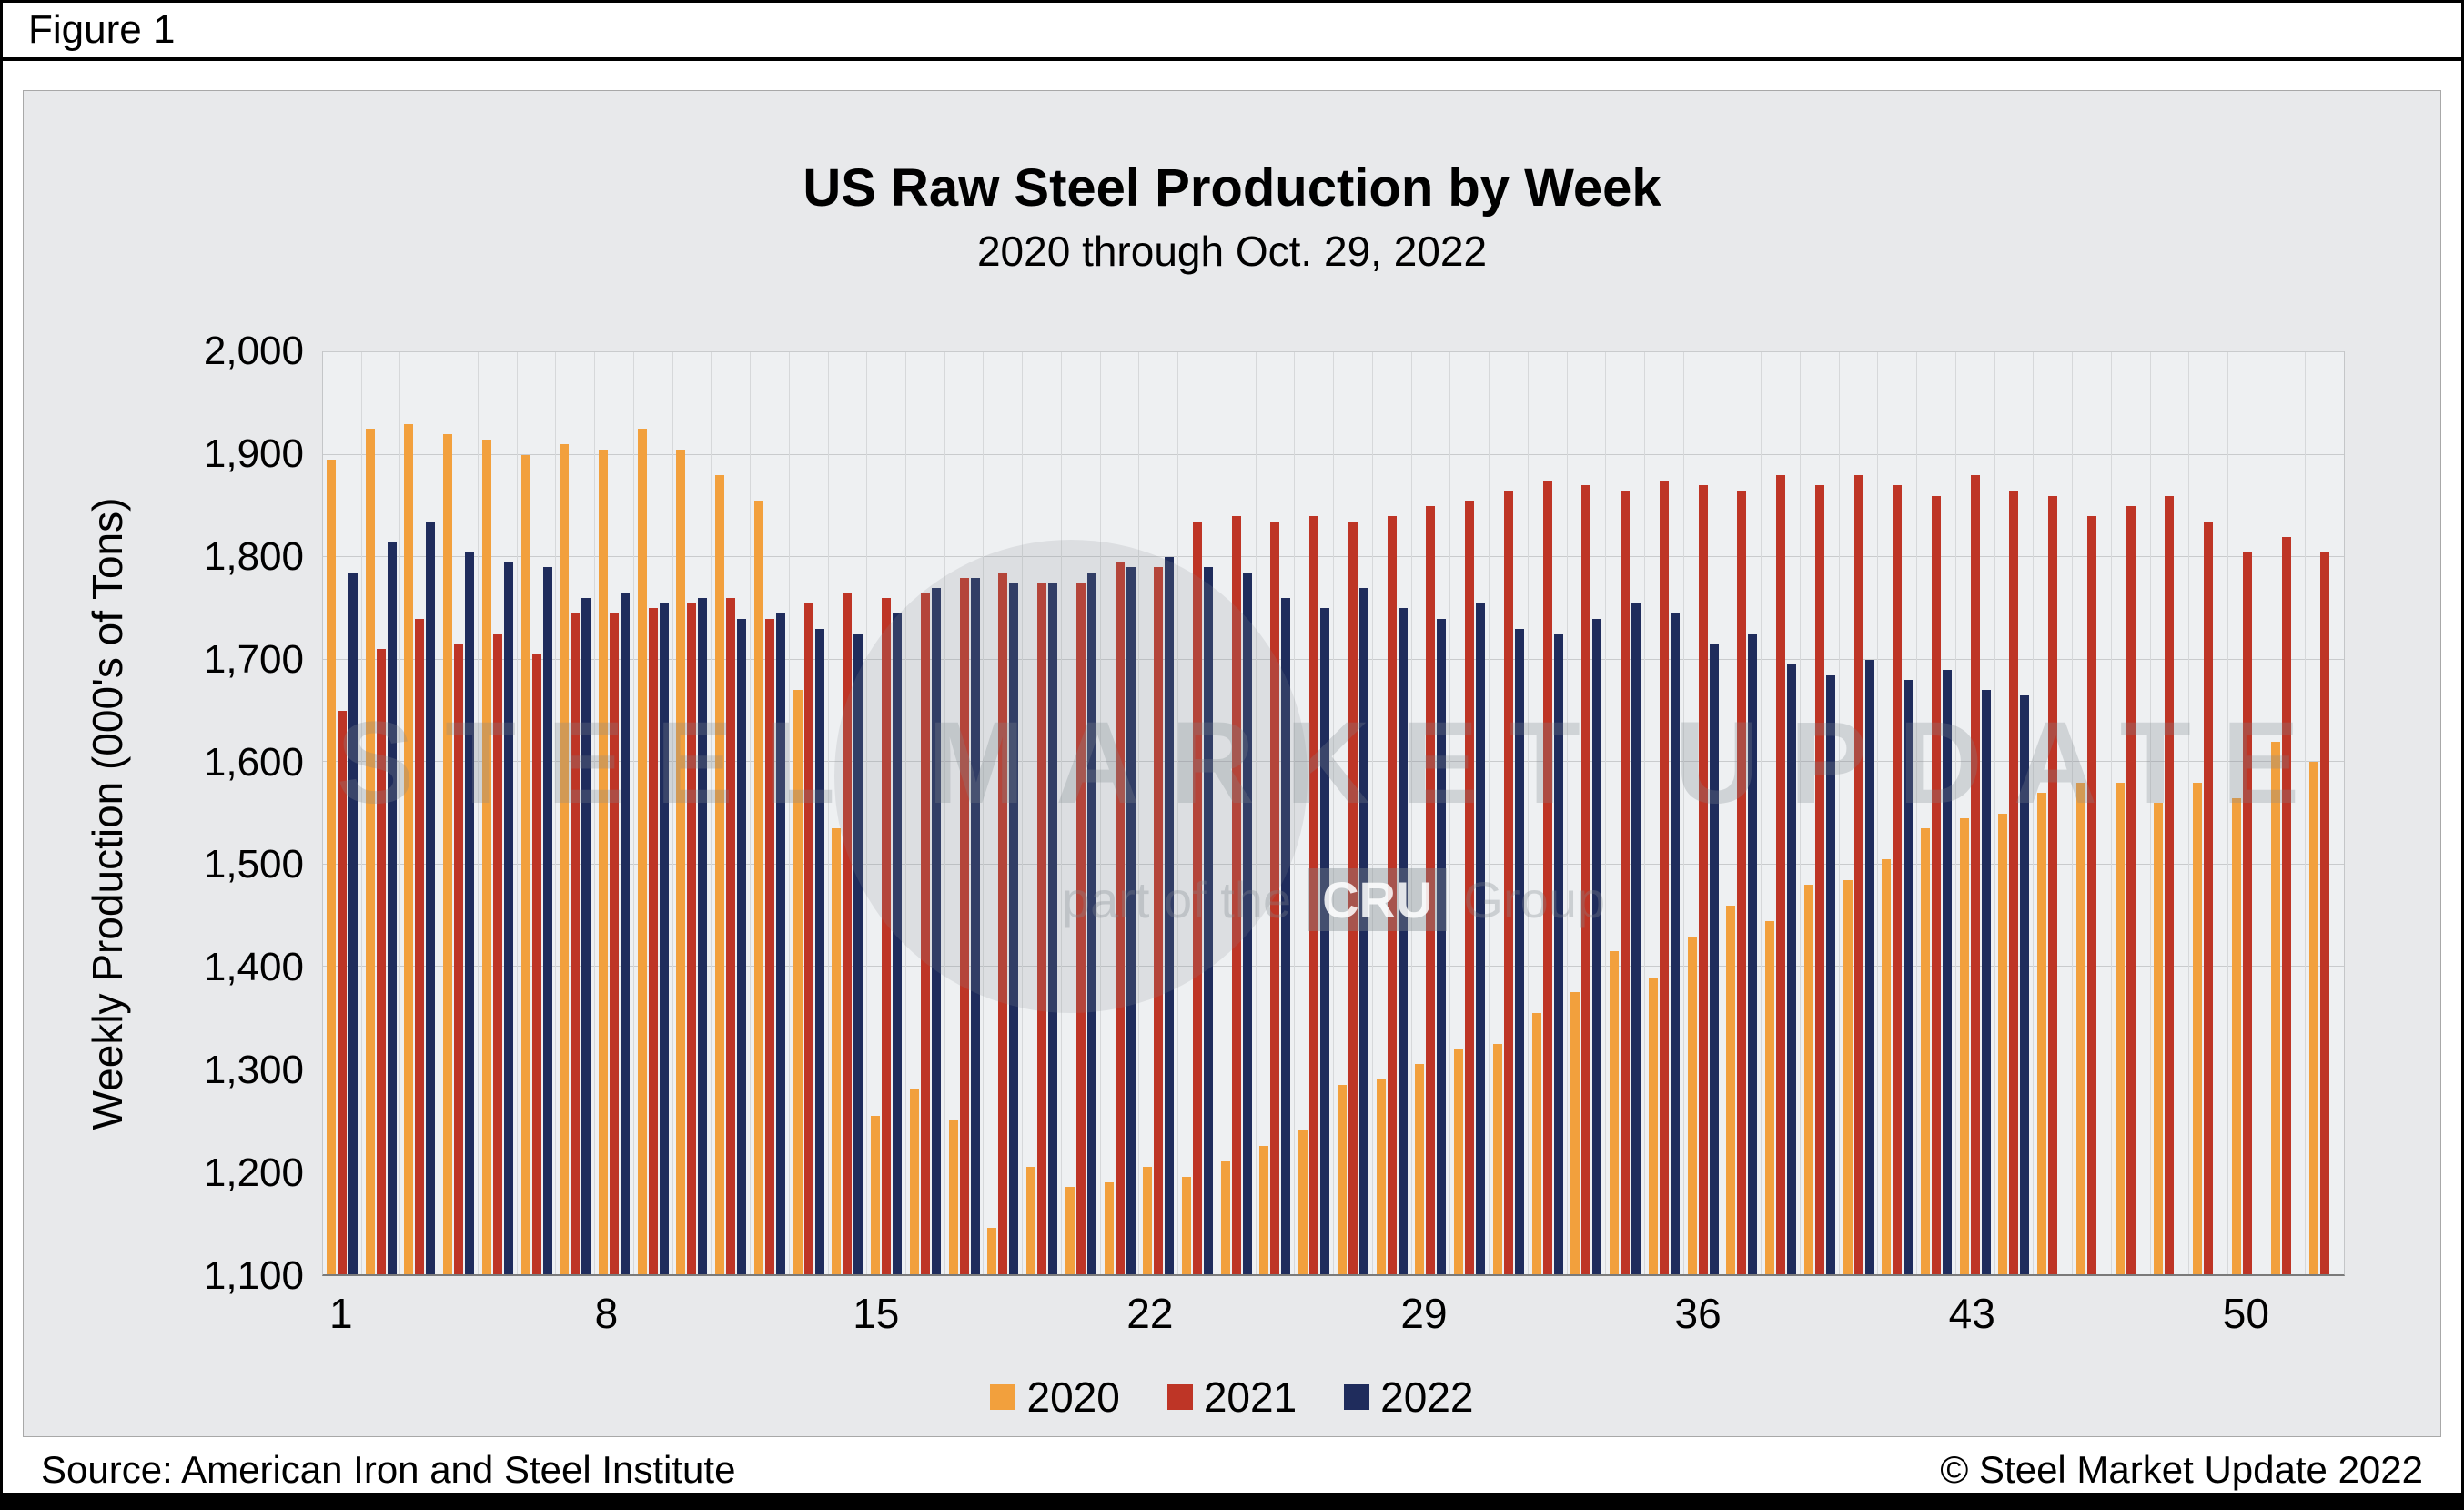 The width and height of the screenshot is (2464, 1510). Describe the element at coordinates (1427, 1397) in the screenshot. I see `legend-label-2022: 2022` at that location.